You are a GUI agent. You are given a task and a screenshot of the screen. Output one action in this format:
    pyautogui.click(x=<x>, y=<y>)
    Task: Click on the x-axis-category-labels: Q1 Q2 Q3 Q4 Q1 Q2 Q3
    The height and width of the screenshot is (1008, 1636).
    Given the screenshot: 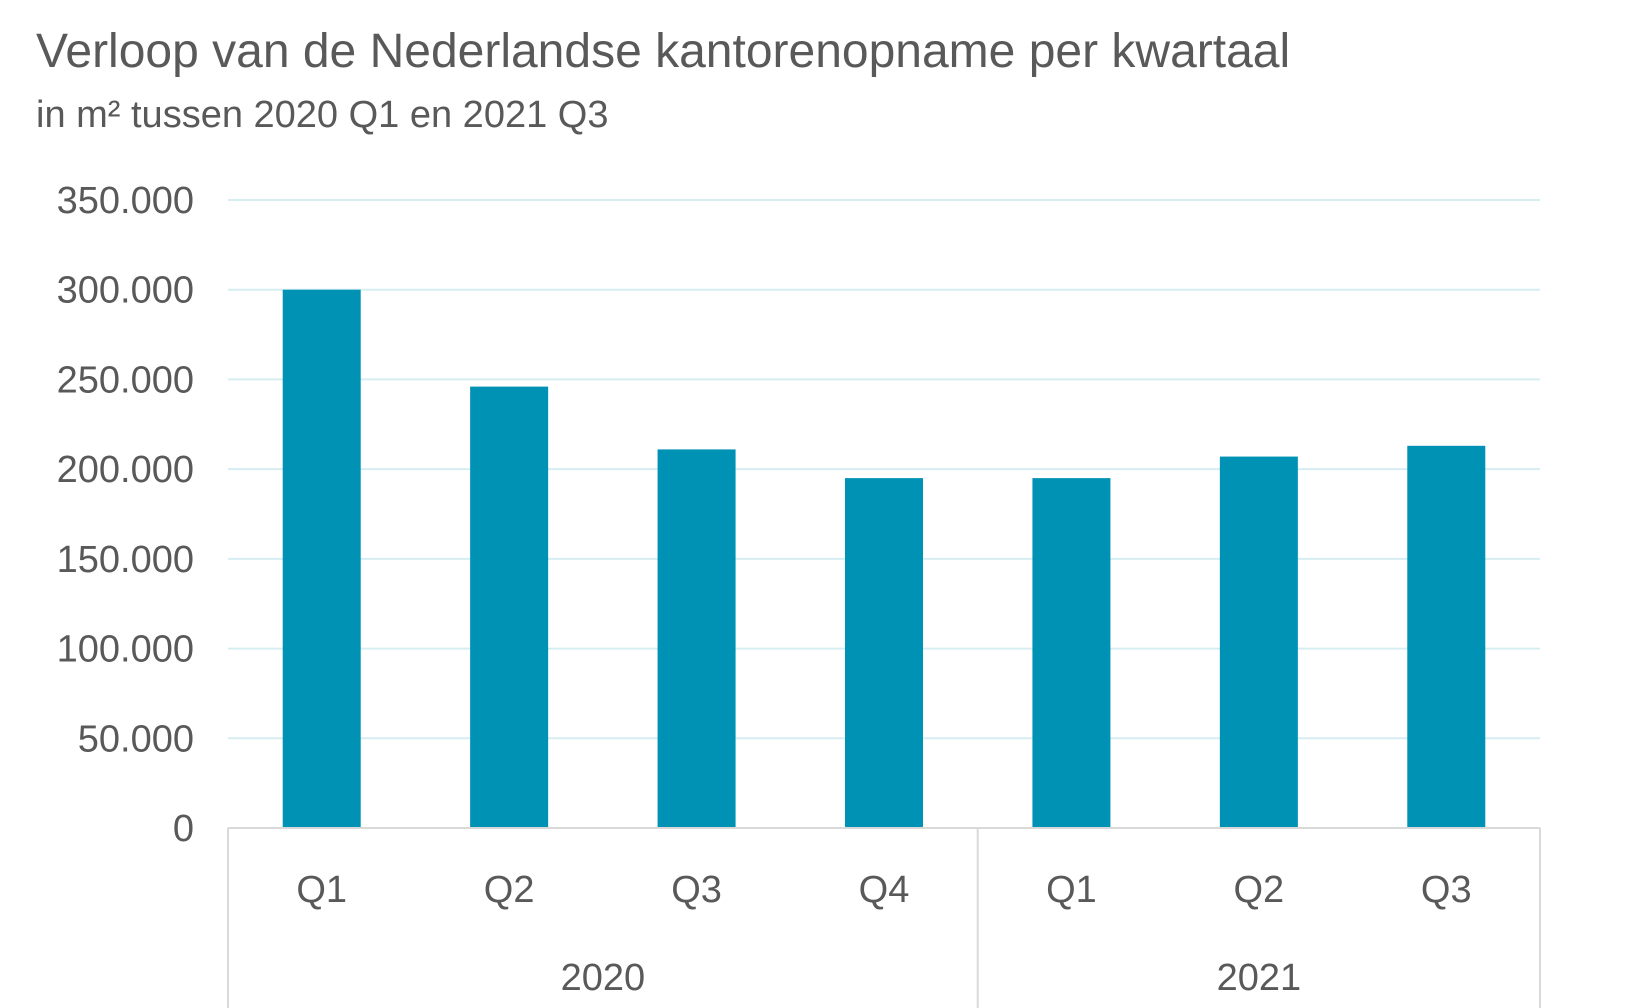 What is the action you would take?
    pyautogui.click(x=883, y=890)
    